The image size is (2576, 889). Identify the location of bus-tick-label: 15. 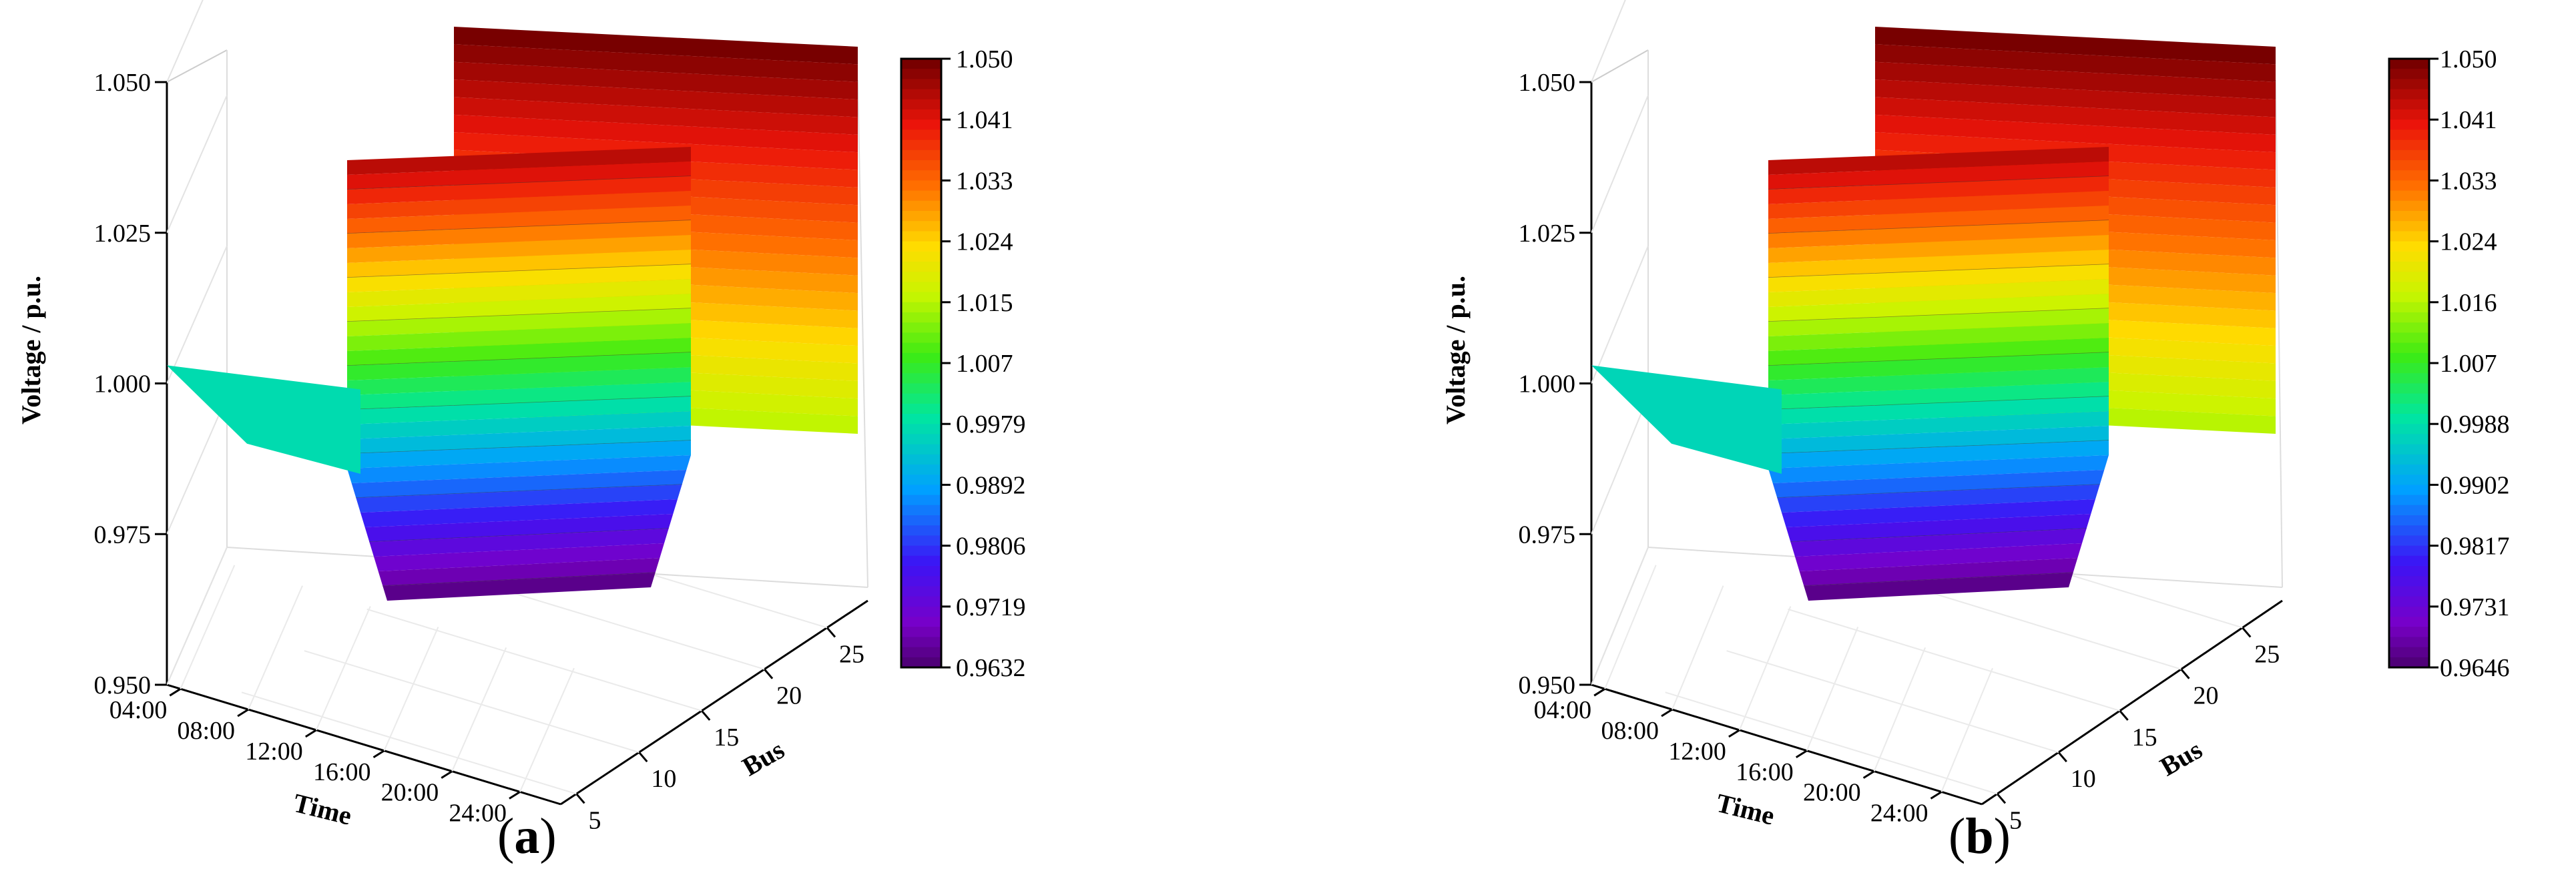
(726, 737).